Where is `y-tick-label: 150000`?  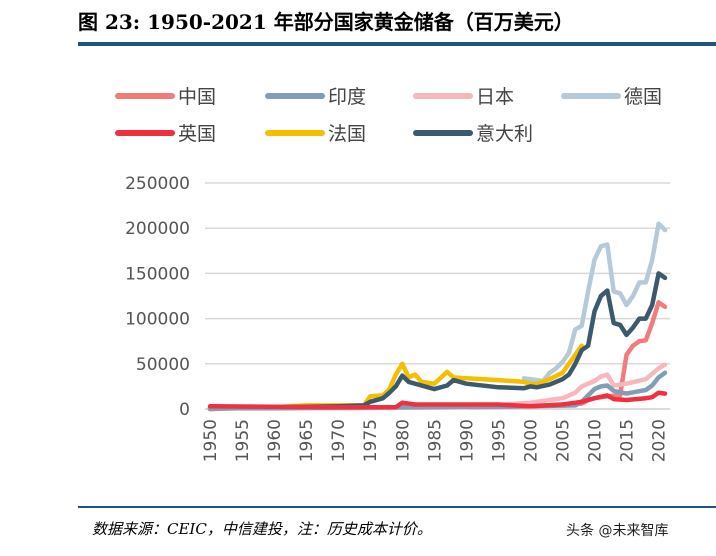
y-tick-label: 150000 is located at coordinates (157, 274).